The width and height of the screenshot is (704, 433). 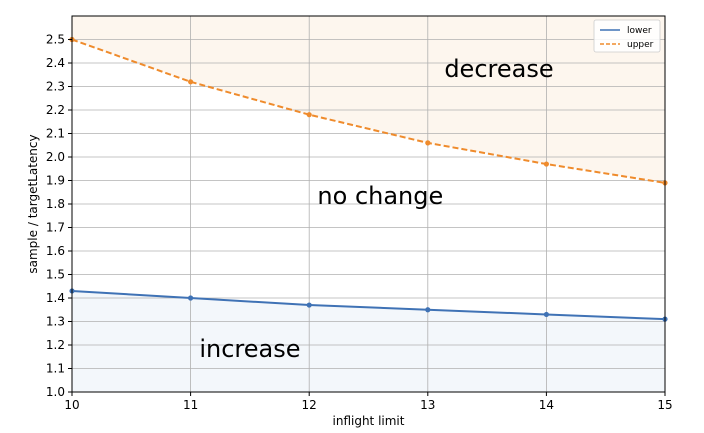 I want to click on y-tick-label: 1.9, so click(x=55, y=181).